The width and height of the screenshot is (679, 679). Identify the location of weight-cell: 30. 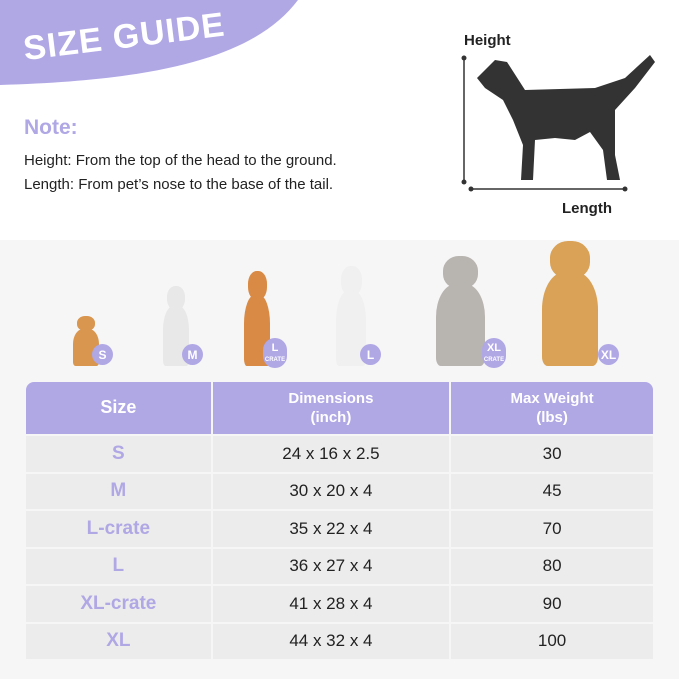
(552, 454).